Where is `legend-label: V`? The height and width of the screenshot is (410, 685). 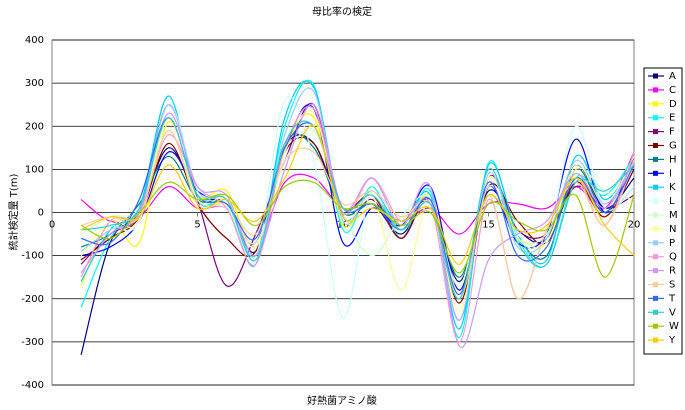 legend-label: V is located at coordinates (672, 312).